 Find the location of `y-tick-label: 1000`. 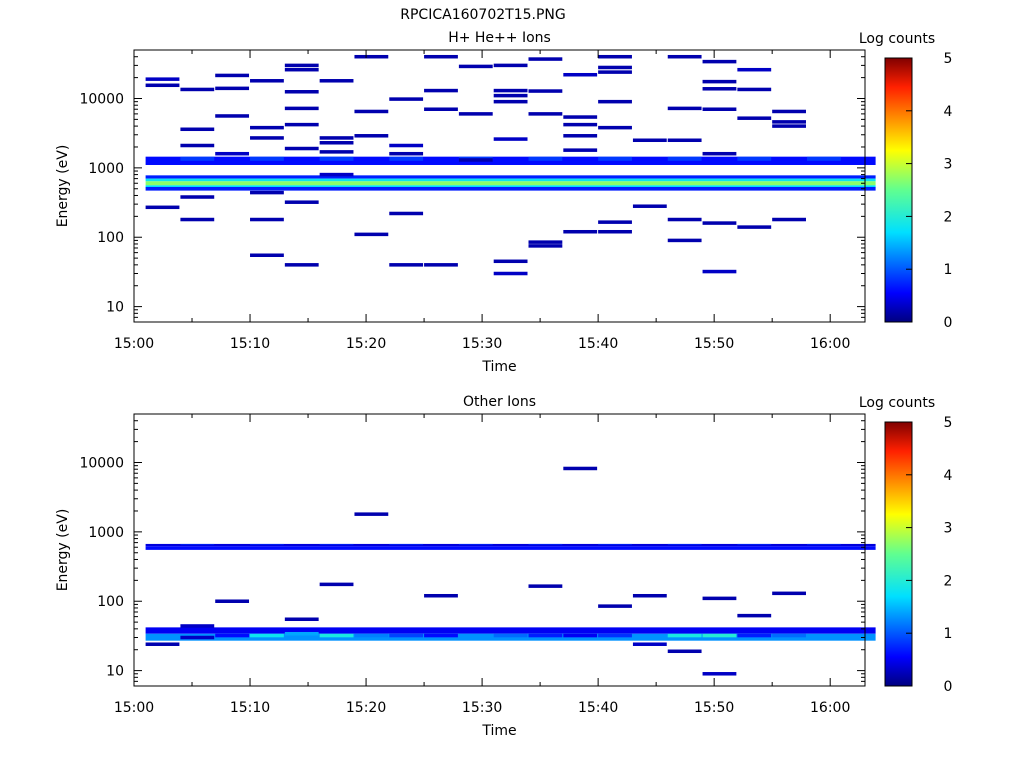

y-tick-label: 1000 is located at coordinates (106, 169).